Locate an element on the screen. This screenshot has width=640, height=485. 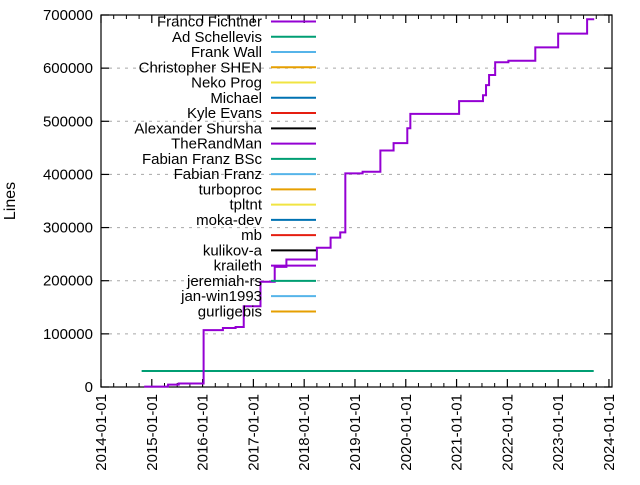
legend-label: Fabian Franz BSc is located at coordinates (202, 159).